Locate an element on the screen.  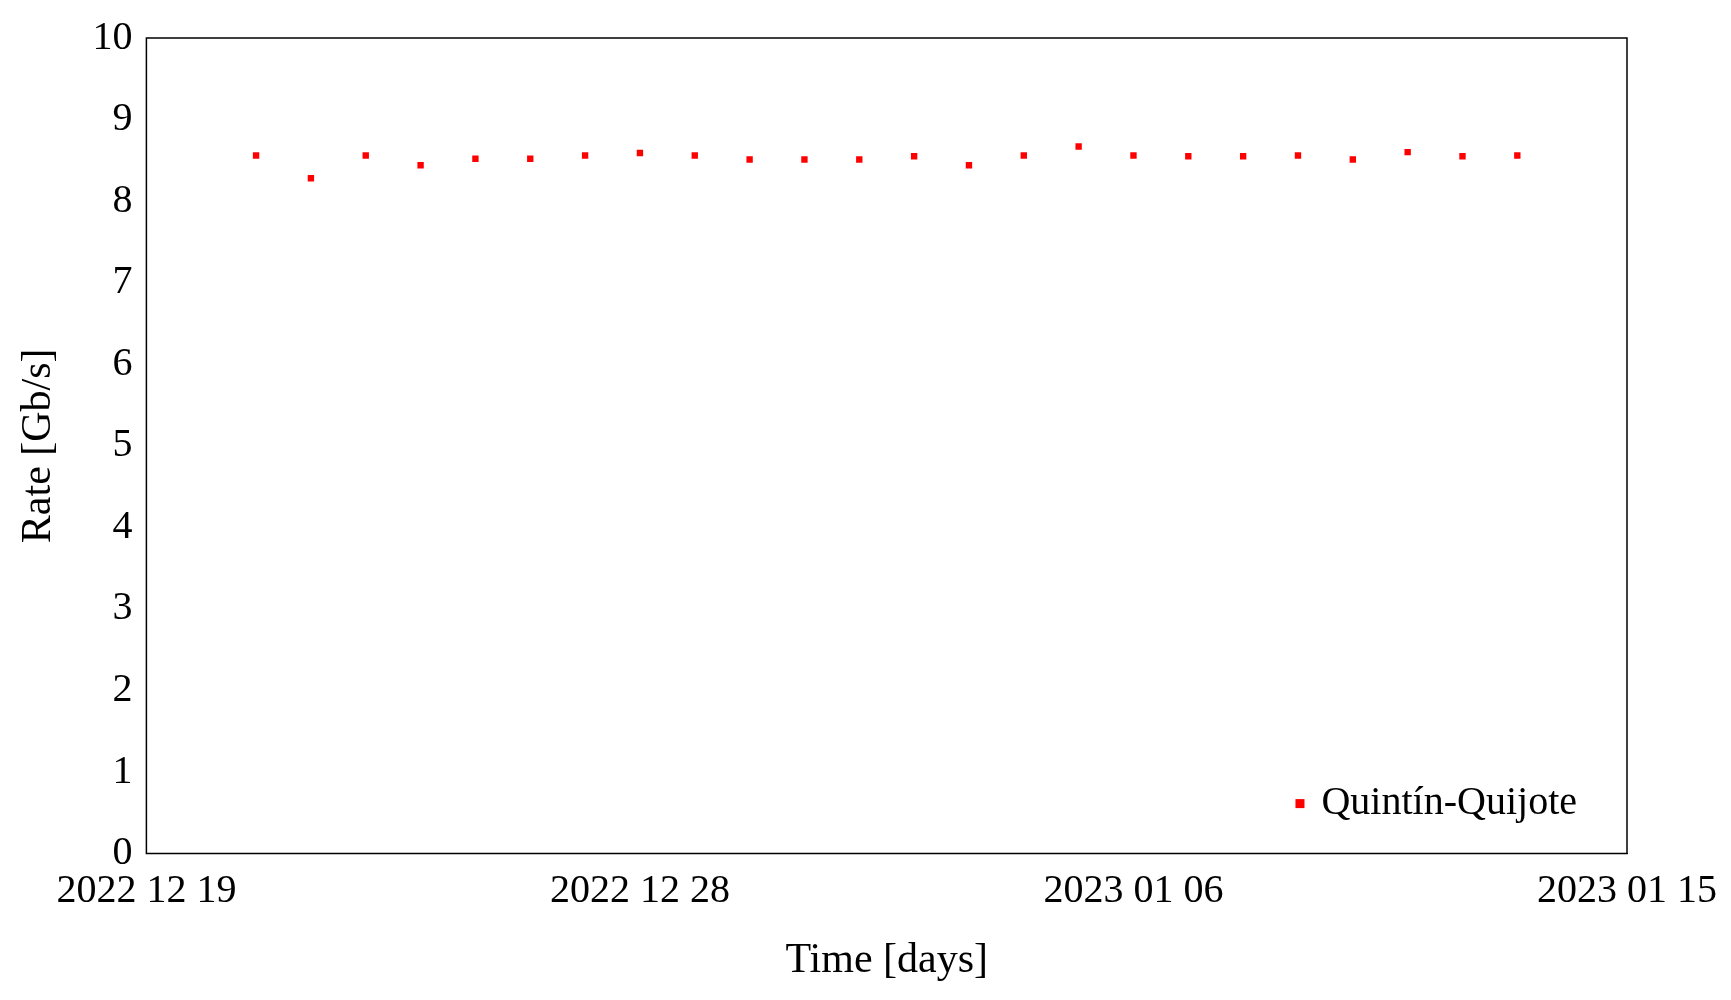
y-tick-label: 3 is located at coordinates (122, 606).